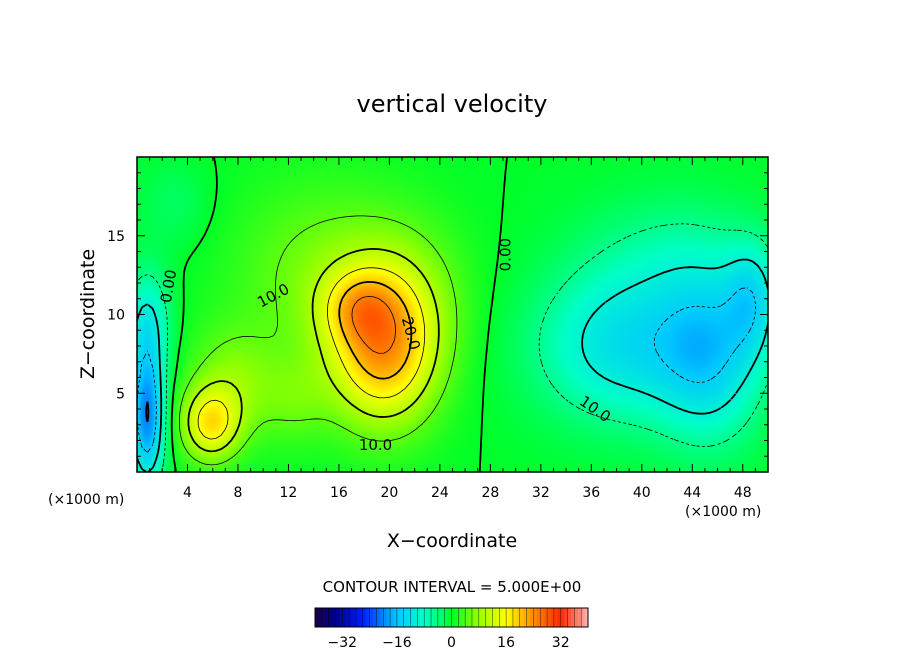  Describe the element at coordinates (88, 314) in the screenshot. I see `y-axis-label: Z−coordinate` at that location.